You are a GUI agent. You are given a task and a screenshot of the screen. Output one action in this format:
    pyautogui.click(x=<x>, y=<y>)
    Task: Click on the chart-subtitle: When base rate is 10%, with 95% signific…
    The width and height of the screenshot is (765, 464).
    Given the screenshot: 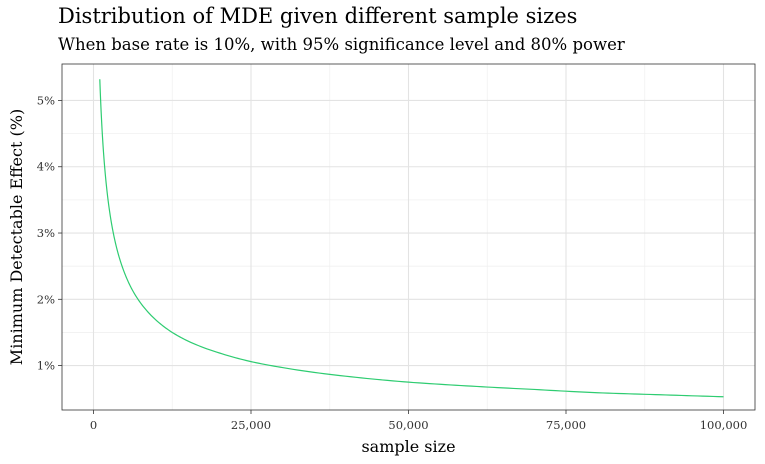 What is the action you would take?
    pyautogui.click(x=341, y=44)
    